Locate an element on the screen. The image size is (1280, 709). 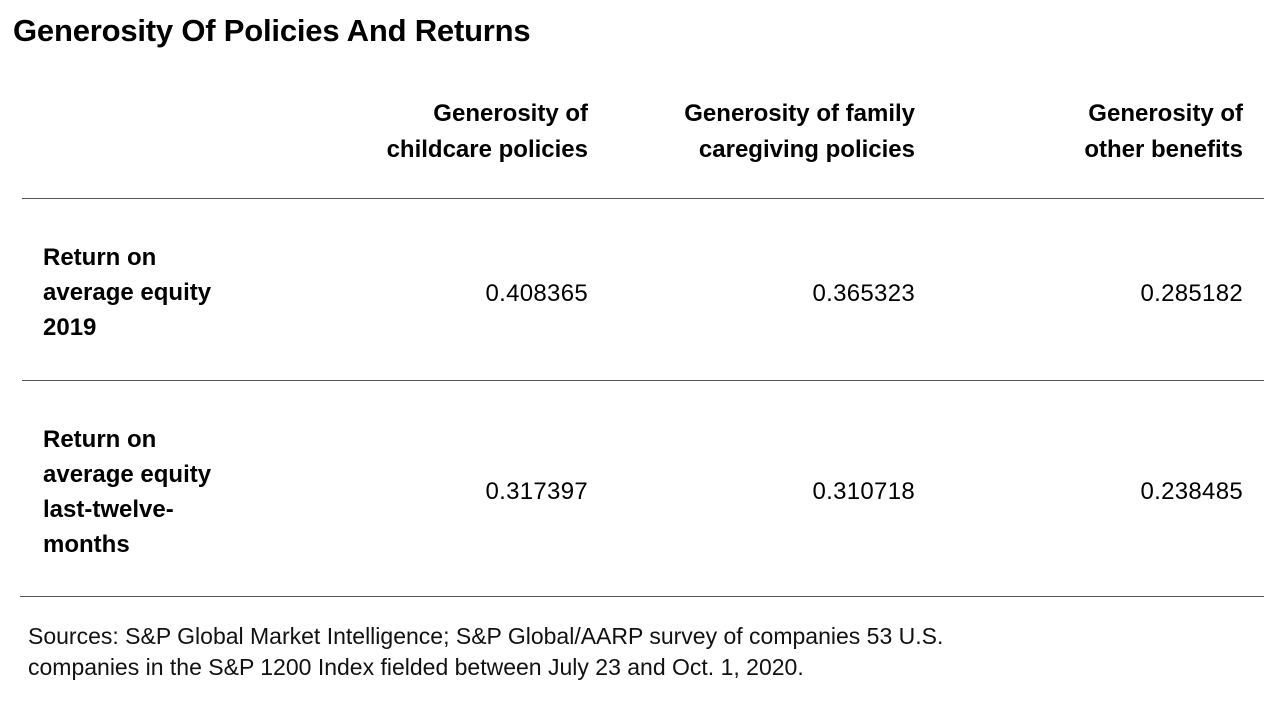
row-label-line: months is located at coordinates (86, 544).